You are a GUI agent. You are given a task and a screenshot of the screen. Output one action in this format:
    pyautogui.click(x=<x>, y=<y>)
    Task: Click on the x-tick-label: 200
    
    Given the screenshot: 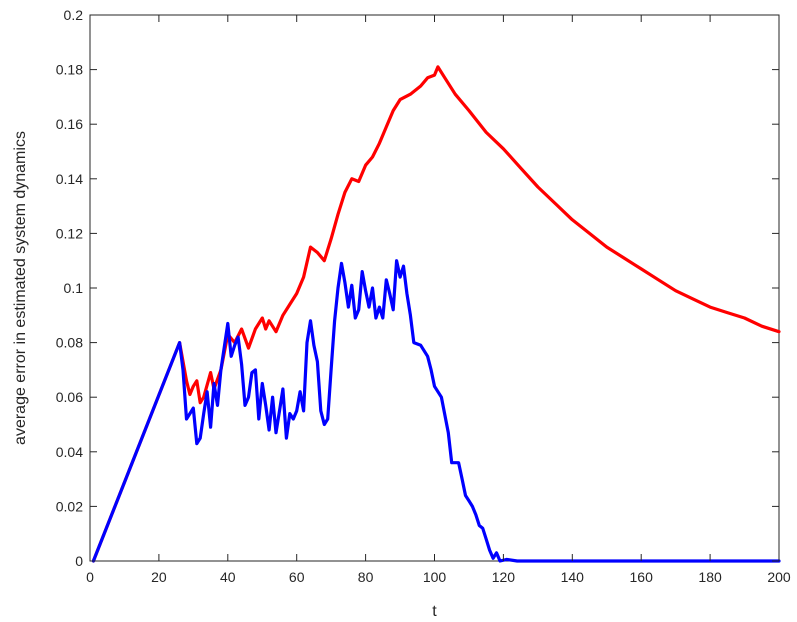 What is the action you would take?
    pyautogui.click(x=779, y=577)
    